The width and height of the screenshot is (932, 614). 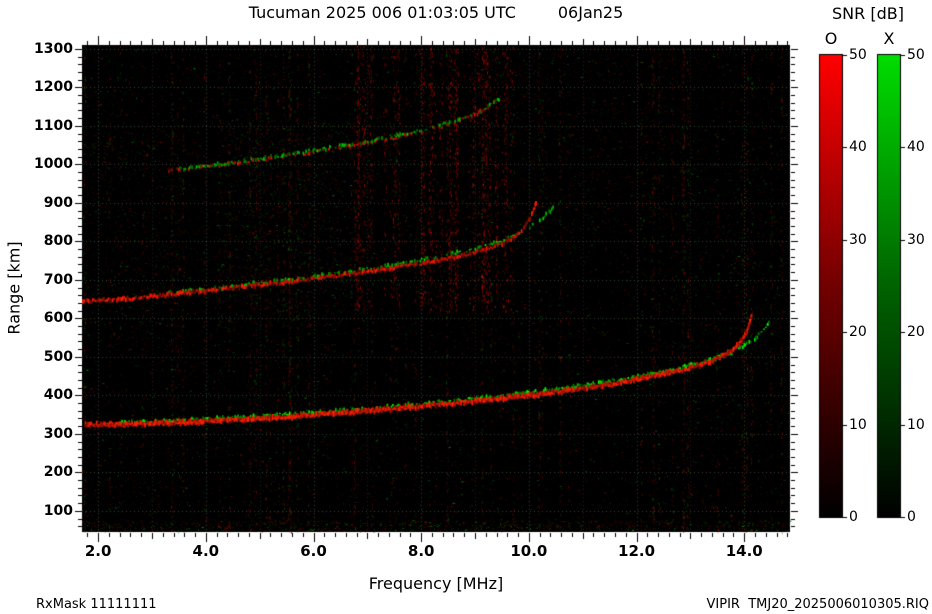 I want to click on o-colorbar-tick-label: 10, so click(x=858, y=424).